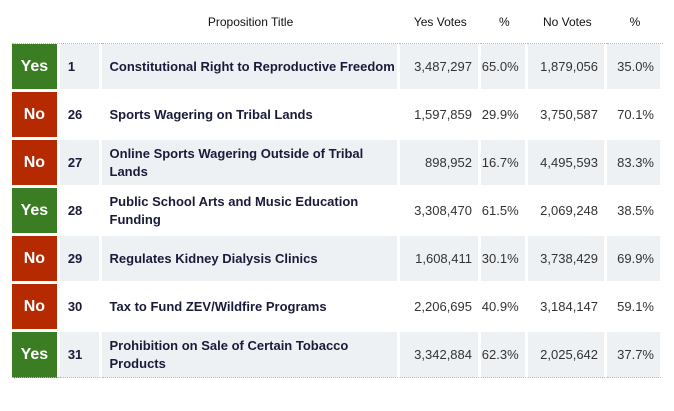  What do you see at coordinates (80, 212) in the screenshot?
I see `prop-number: 28` at bounding box center [80, 212].